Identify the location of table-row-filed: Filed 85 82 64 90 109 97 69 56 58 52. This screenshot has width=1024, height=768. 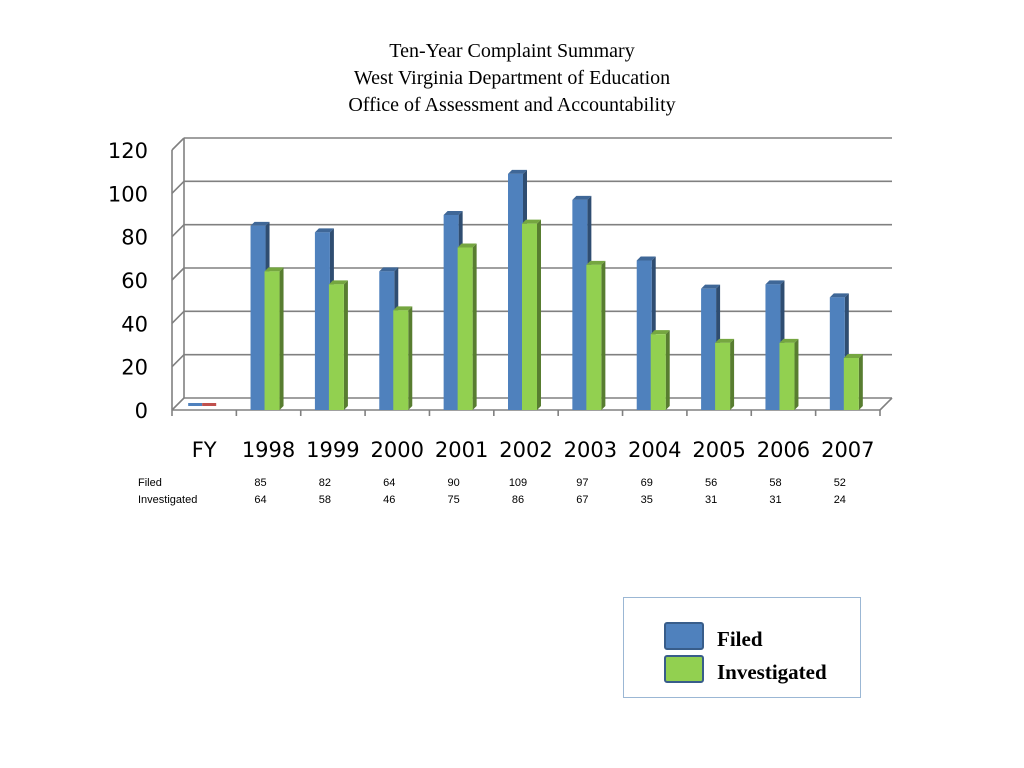
(518, 485).